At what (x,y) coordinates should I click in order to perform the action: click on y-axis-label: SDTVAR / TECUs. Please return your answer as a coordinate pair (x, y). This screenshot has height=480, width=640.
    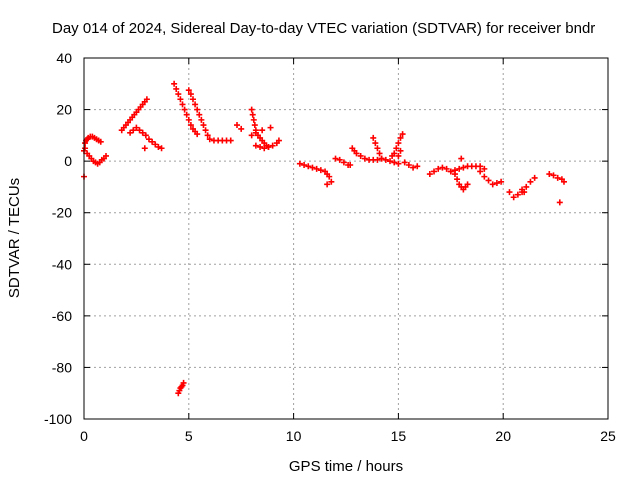
    Looking at the image, I should click on (14, 238).